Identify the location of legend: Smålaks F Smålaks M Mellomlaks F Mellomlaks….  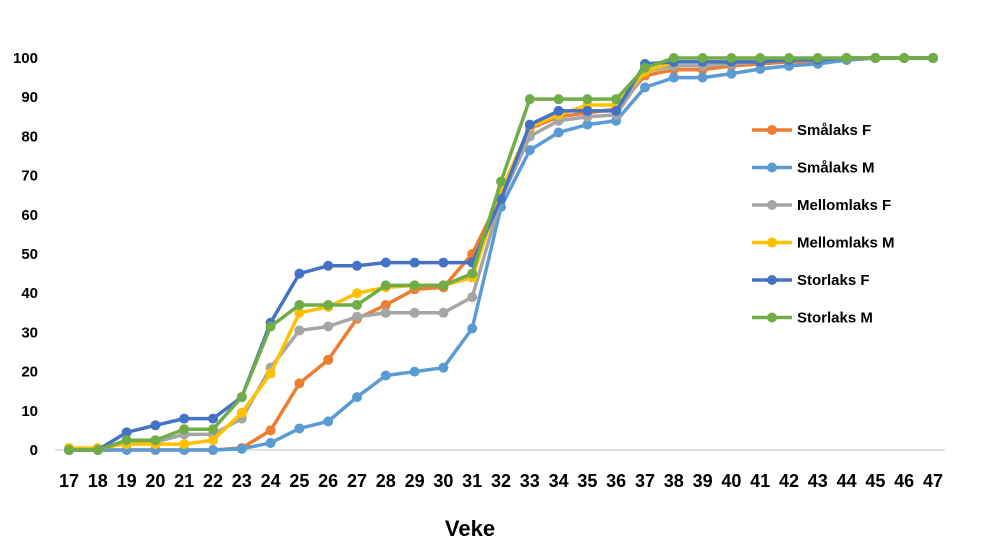
(823, 224).